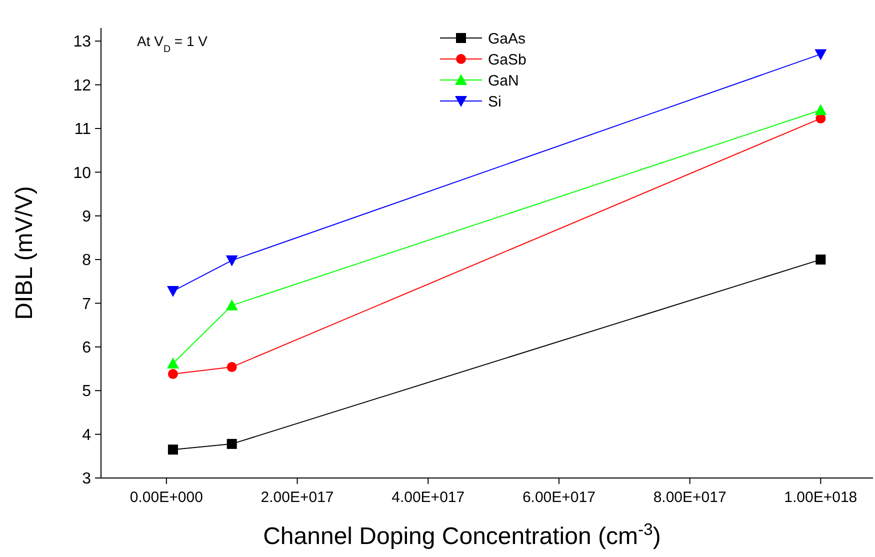 The height and width of the screenshot is (557, 875). What do you see at coordinates (495, 101) in the screenshot?
I see `legend-label: Si` at bounding box center [495, 101].